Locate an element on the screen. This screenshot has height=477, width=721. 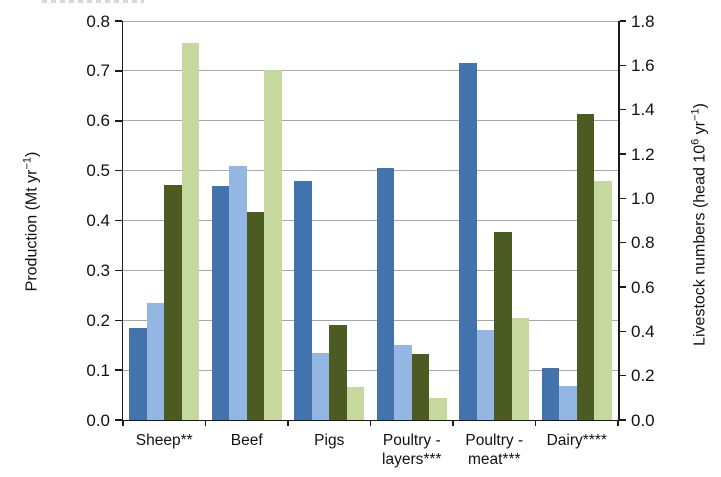
y-tick-label-left: 0.0 is located at coordinates (98, 420).